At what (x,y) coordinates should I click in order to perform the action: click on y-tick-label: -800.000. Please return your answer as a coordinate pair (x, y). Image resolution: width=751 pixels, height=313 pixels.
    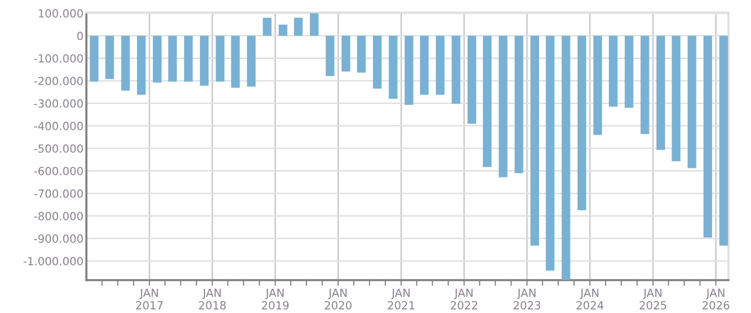
    Looking at the image, I should click on (58, 216).